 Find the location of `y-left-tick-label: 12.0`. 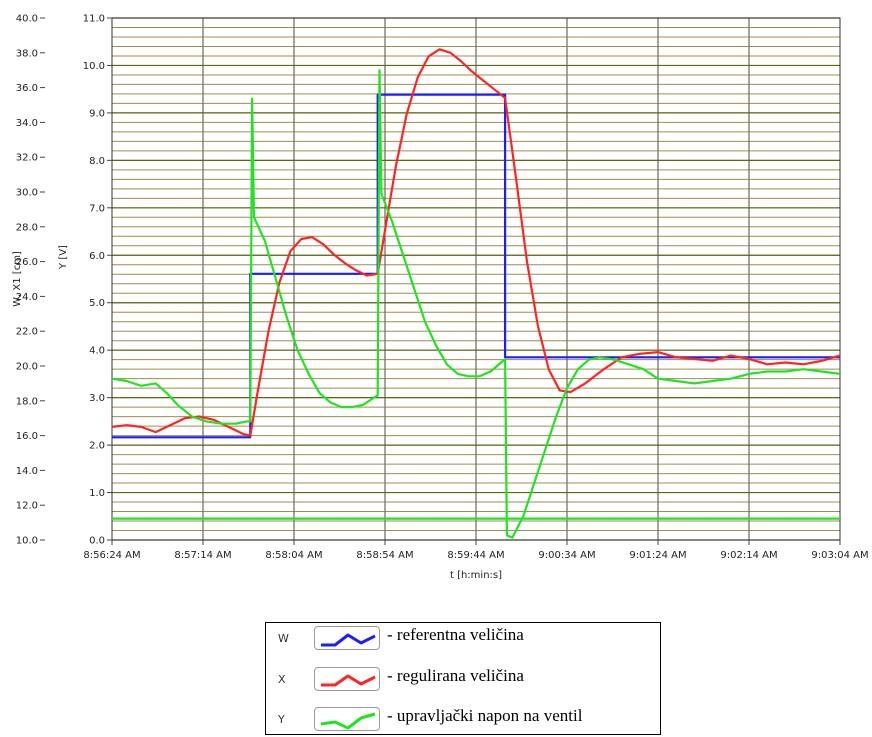

y-left-tick-label: 12.0 is located at coordinates (27, 506).